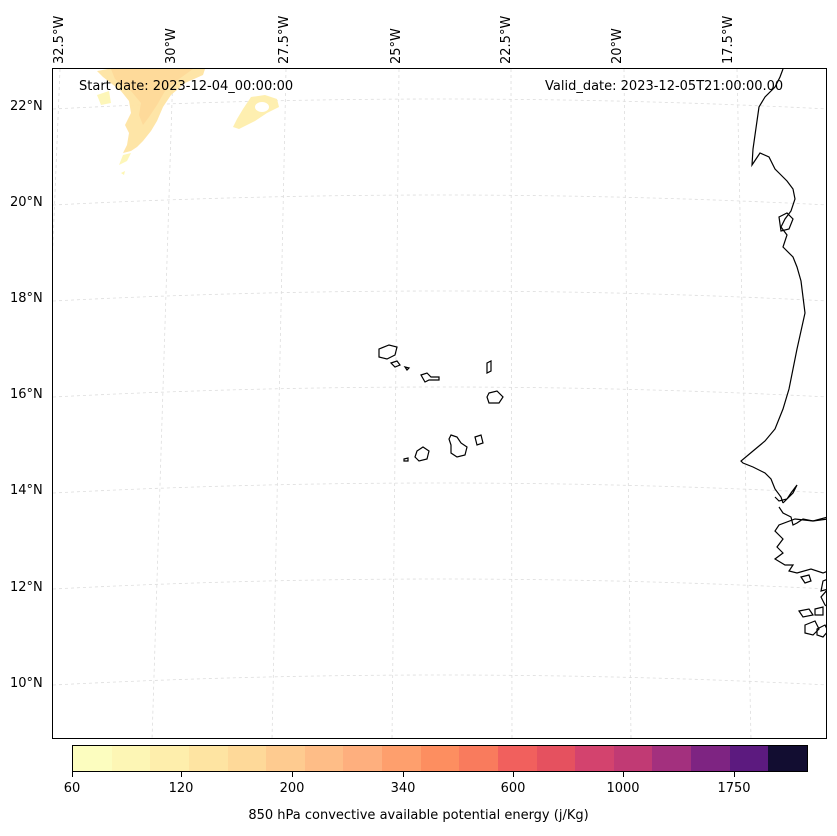 This screenshot has width=837, height=836. I want to click on coastline, so click(783, 353).